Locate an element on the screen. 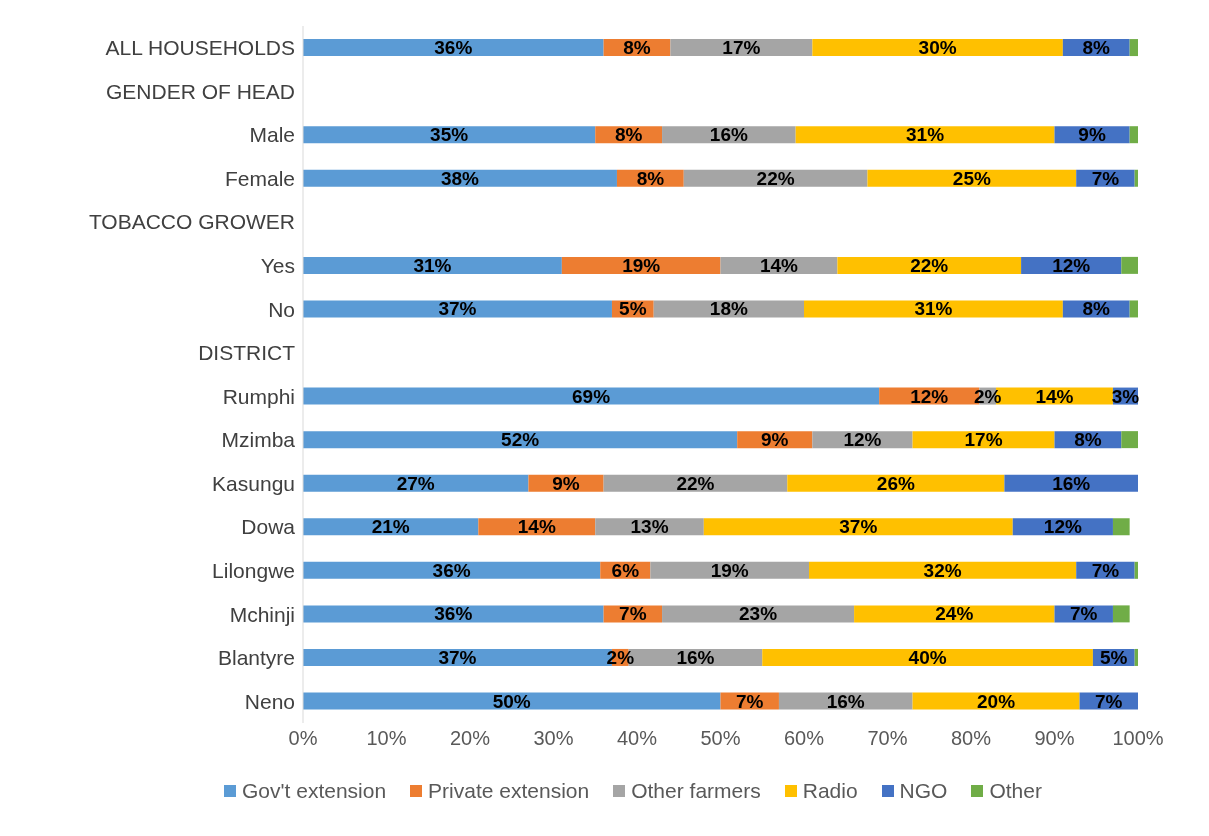  data-label: 69% is located at coordinates (591, 396).